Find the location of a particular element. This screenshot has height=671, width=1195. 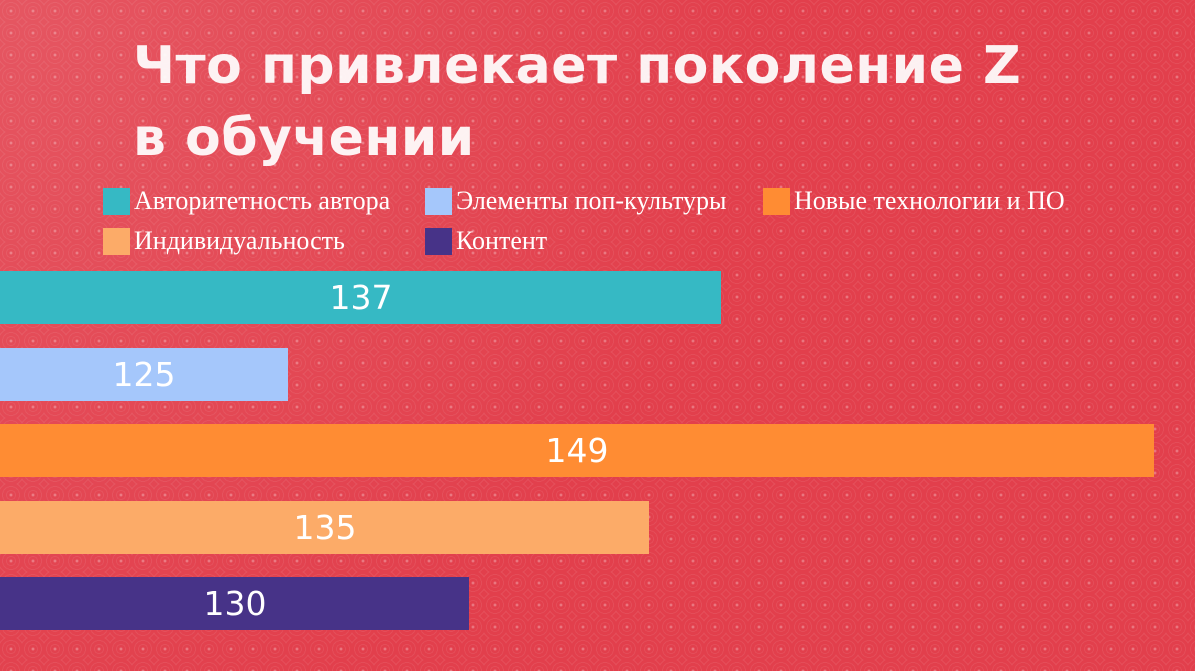

bar-value-label-4: 135 is located at coordinates (325, 527).